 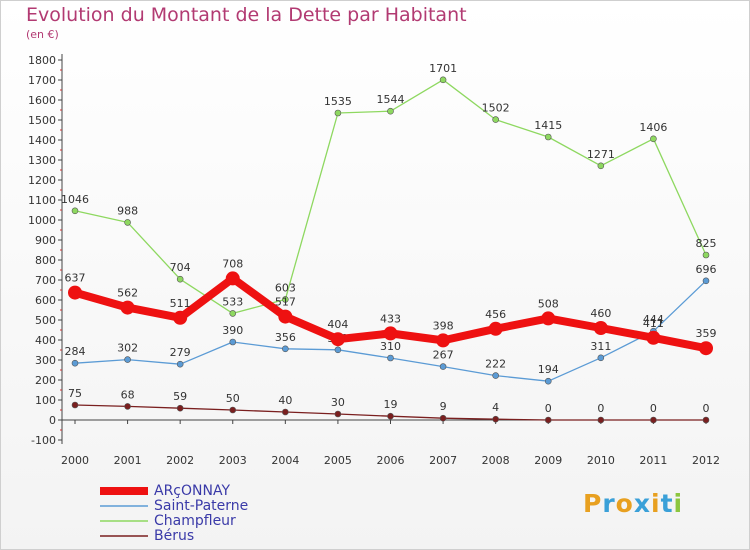 I want to click on data-label: 390, so click(x=232, y=330).